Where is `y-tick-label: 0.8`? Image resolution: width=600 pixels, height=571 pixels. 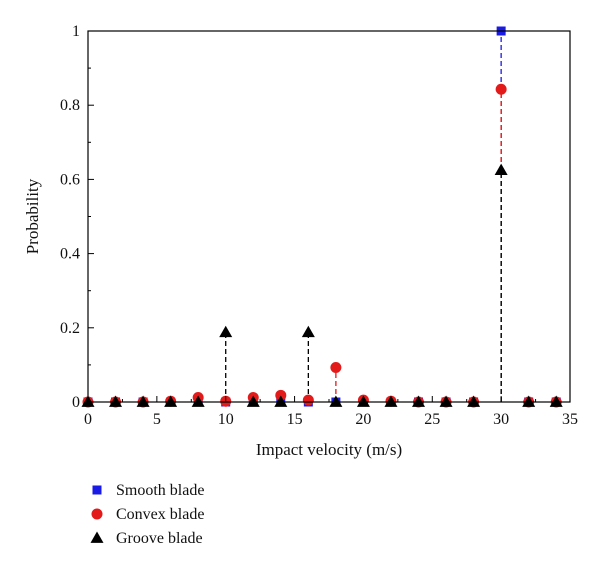 y-tick-label: 0.8 is located at coordinates (70, 105).